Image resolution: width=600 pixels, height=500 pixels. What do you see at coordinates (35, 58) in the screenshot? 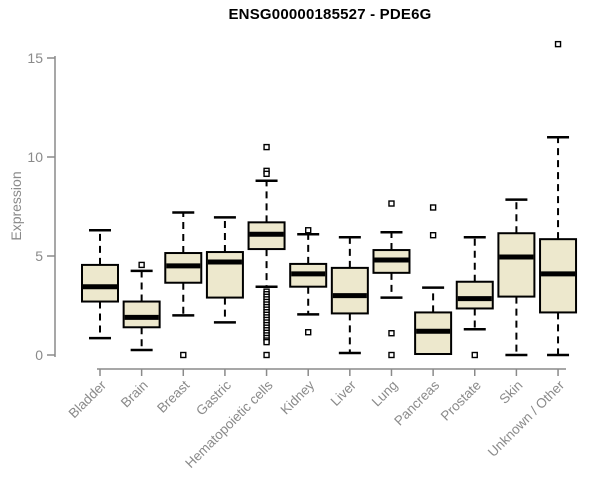
I see `y-tick-label: 15` at bounding box center [35, 58].